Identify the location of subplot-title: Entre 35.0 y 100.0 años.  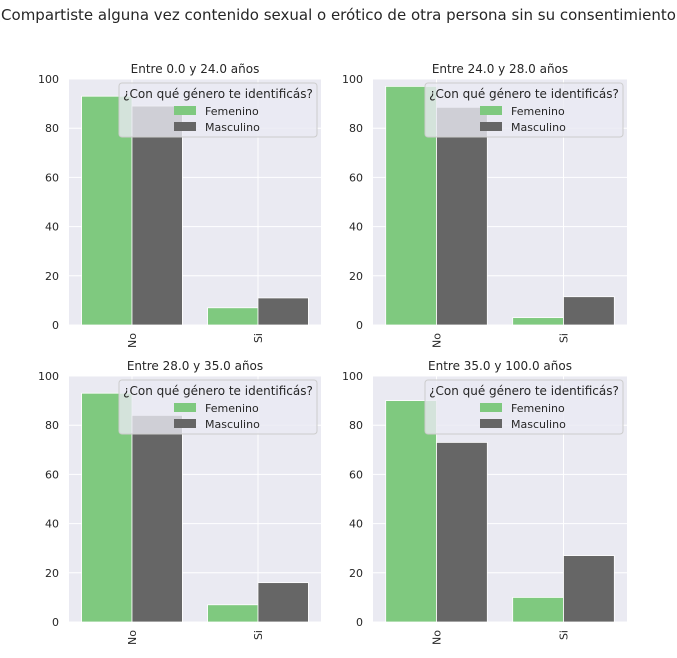
(500, 366).